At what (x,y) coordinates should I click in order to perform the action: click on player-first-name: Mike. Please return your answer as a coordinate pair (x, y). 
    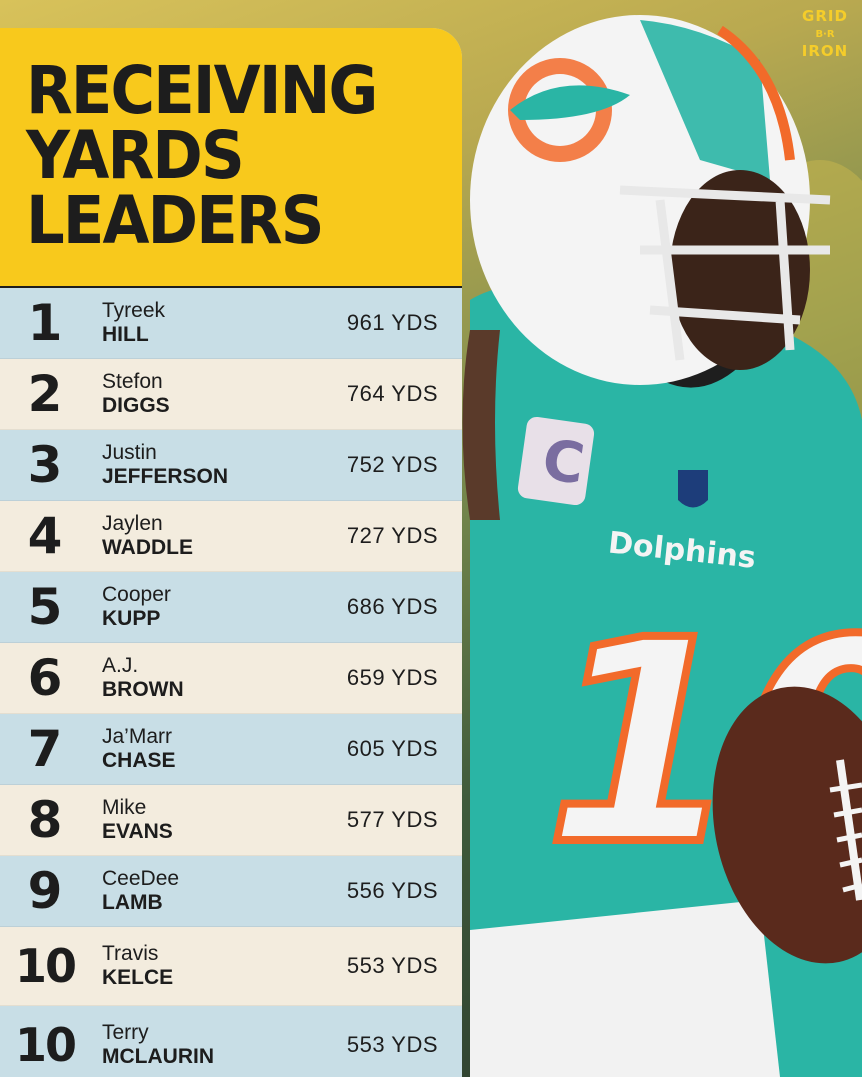
    Looking at the image, I should click on (124, 807).